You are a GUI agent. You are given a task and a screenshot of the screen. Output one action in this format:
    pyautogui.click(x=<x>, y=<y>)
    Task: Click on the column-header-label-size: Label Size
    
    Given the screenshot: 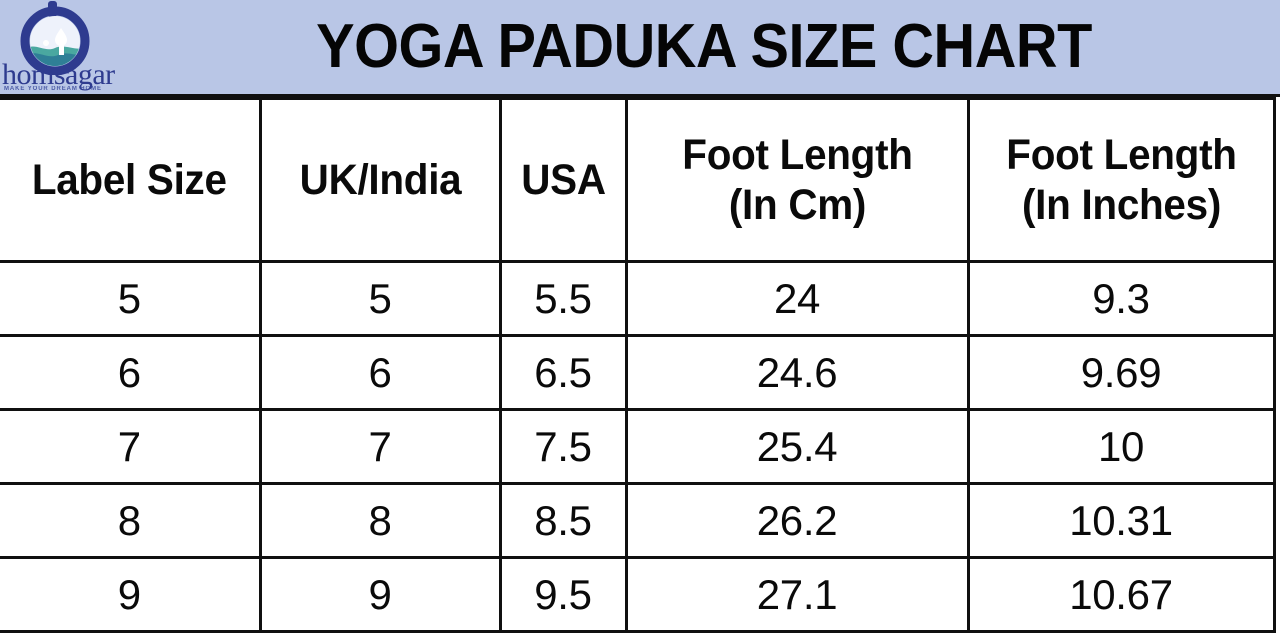 What is the action you would take?
    pyautogui.click(x=131, y=180)
    